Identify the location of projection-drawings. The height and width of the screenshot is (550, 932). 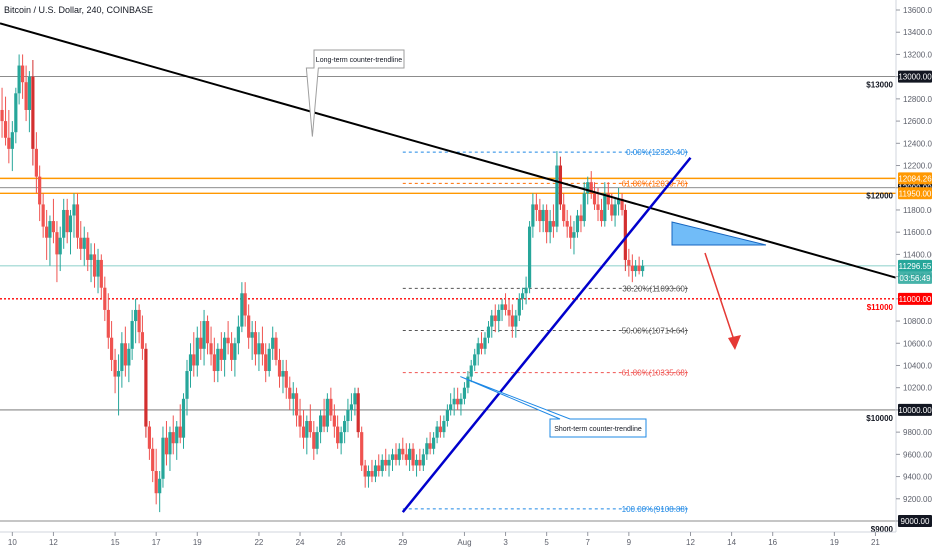
(719, 285).